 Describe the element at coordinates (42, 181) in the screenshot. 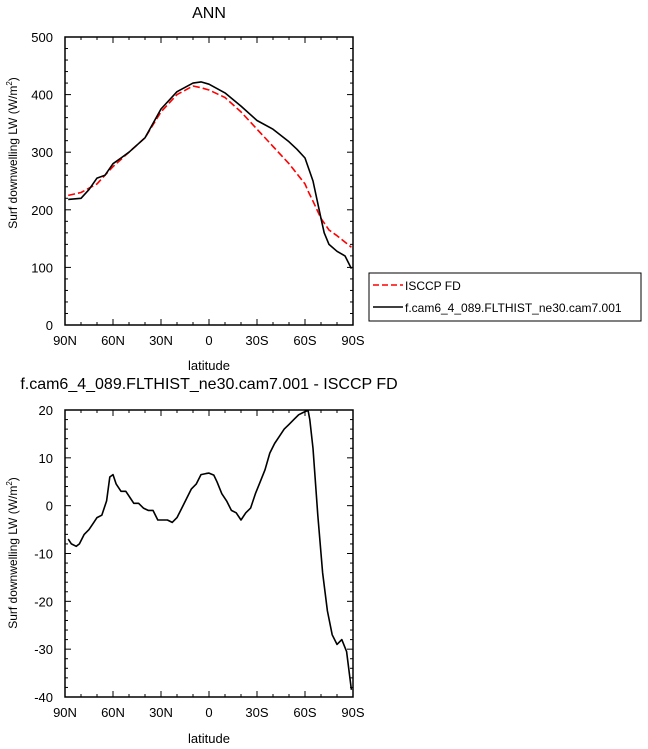

I see `top-y-tick-labels: 0 100 200 300 400 500` at that location.